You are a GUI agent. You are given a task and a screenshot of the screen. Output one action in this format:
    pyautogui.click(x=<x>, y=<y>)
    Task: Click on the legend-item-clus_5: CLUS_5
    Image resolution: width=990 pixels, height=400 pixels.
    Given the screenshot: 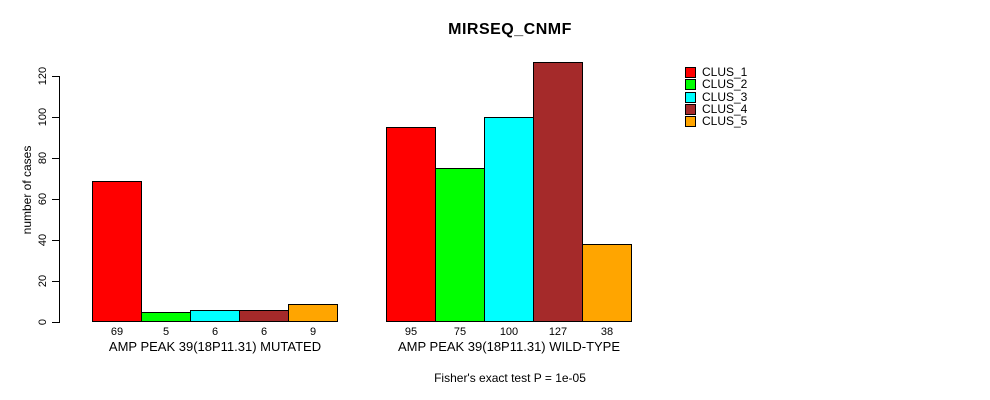 What is the action you would take?
    pyautogui.click(x=716, y=121)
    